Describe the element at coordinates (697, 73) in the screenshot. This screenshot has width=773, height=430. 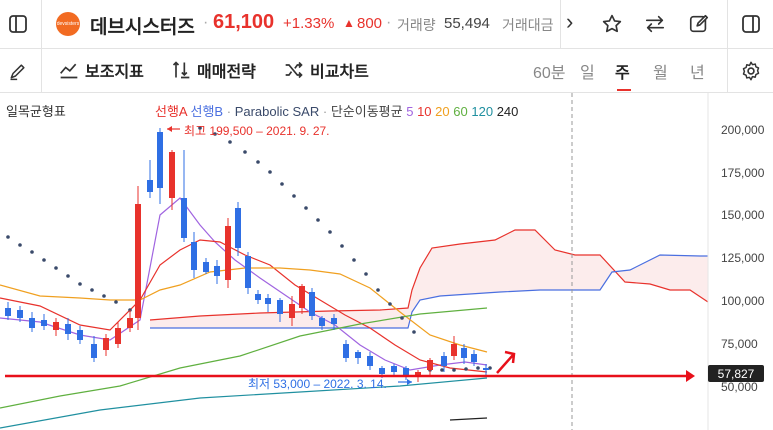
I see `period-year: 년` at that location.